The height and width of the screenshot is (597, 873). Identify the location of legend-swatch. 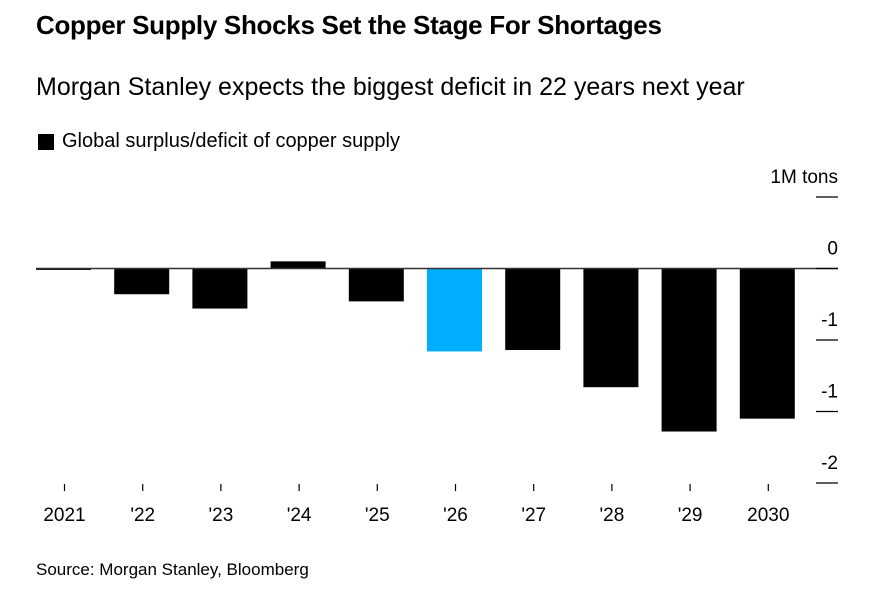
(46, 141).